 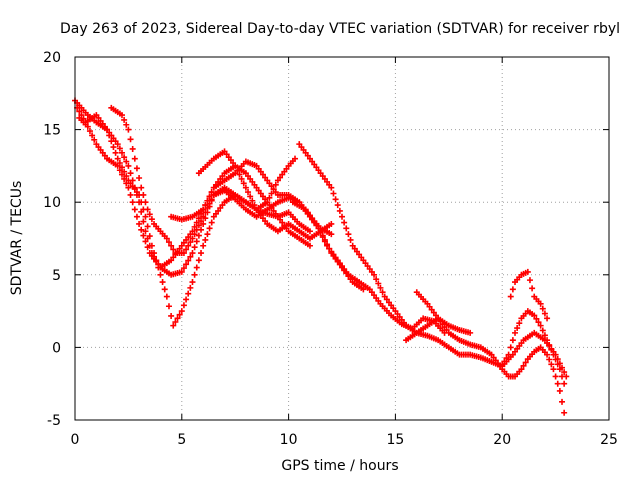 What do you see at coordinates (181, 440) in the screenshot?
I see `x-tick-label: 5` at bounding box center [181, 440].